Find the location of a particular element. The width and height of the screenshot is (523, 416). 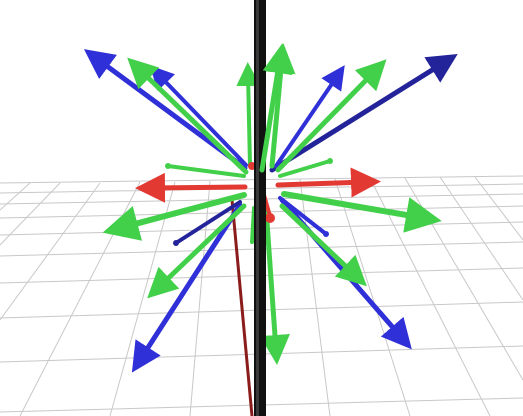

vertical-pole is located at coordinates (260, 208).